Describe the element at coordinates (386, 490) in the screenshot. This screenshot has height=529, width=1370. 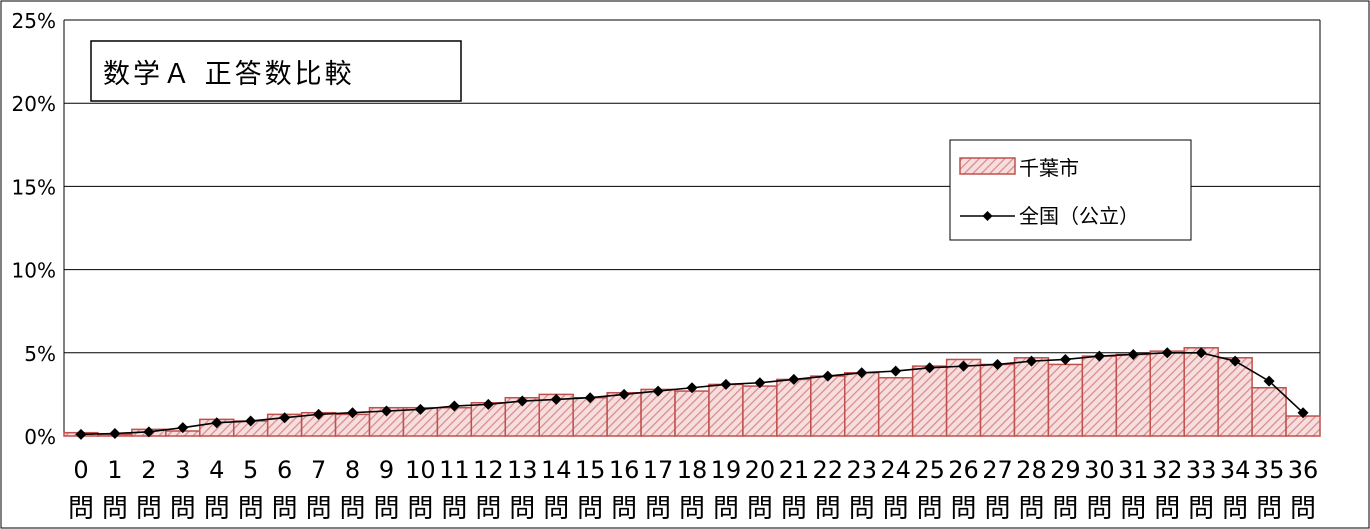
I see `x-tick-label: 9問` at that location.